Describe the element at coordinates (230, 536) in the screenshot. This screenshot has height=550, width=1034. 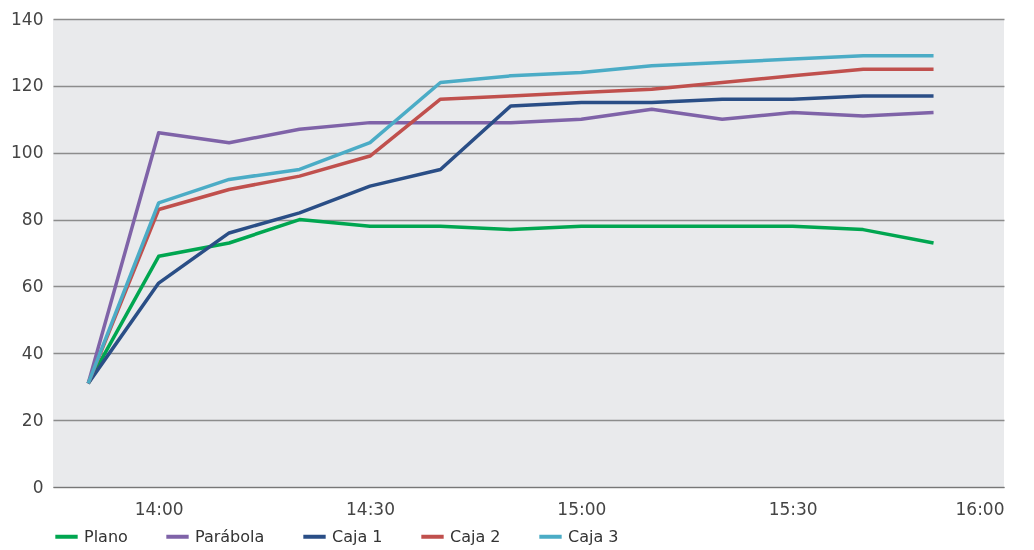
I see `legend-label: Parábola` at that location.